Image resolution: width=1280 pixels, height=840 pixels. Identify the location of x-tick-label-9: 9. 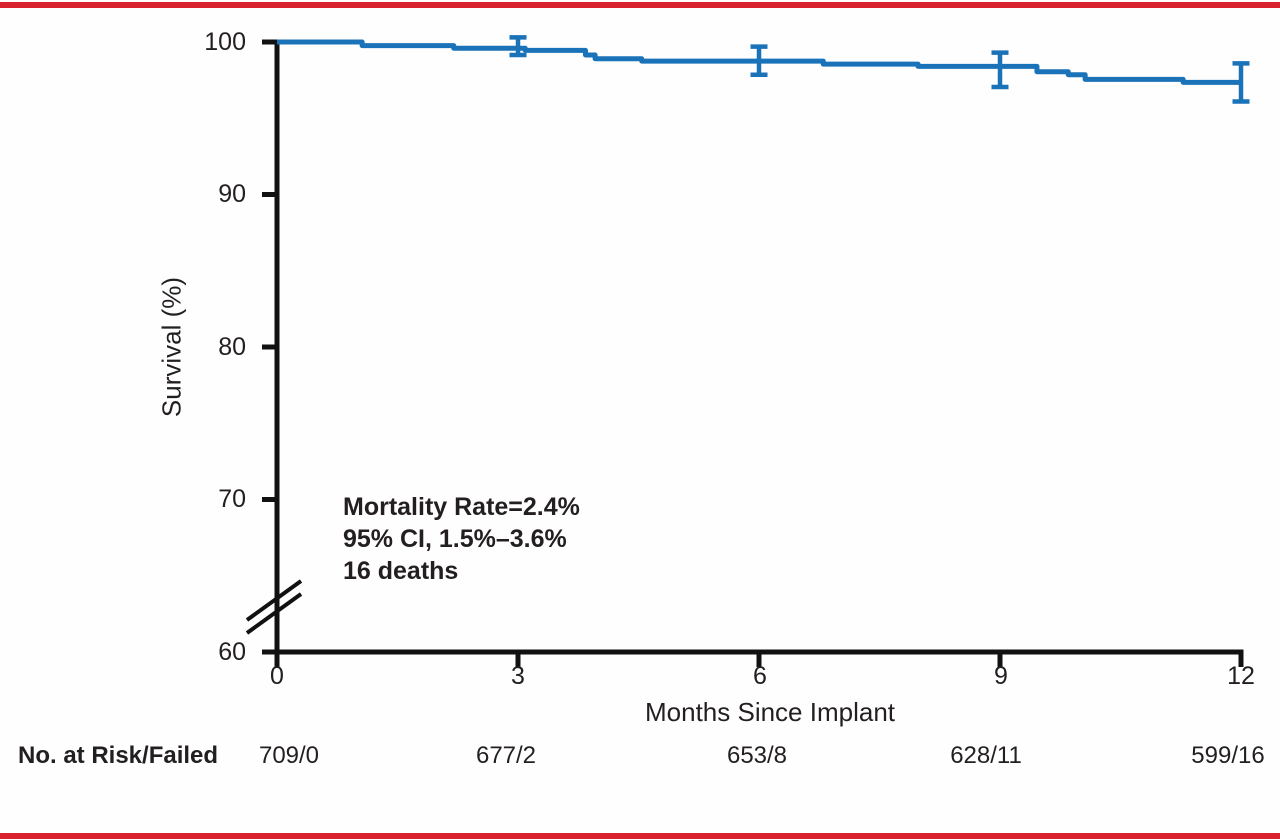
(1001, 676).